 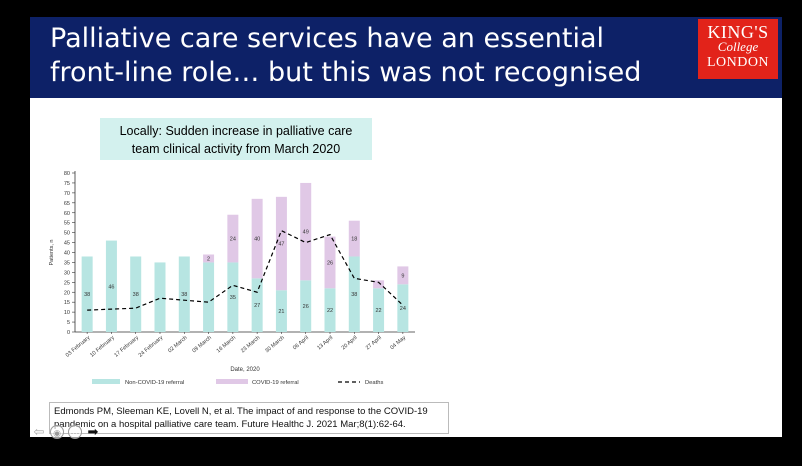 What do you see at coordinates (245, 270) in the screenshot?
I see `deaths-line` at bounding box center [245, 270].